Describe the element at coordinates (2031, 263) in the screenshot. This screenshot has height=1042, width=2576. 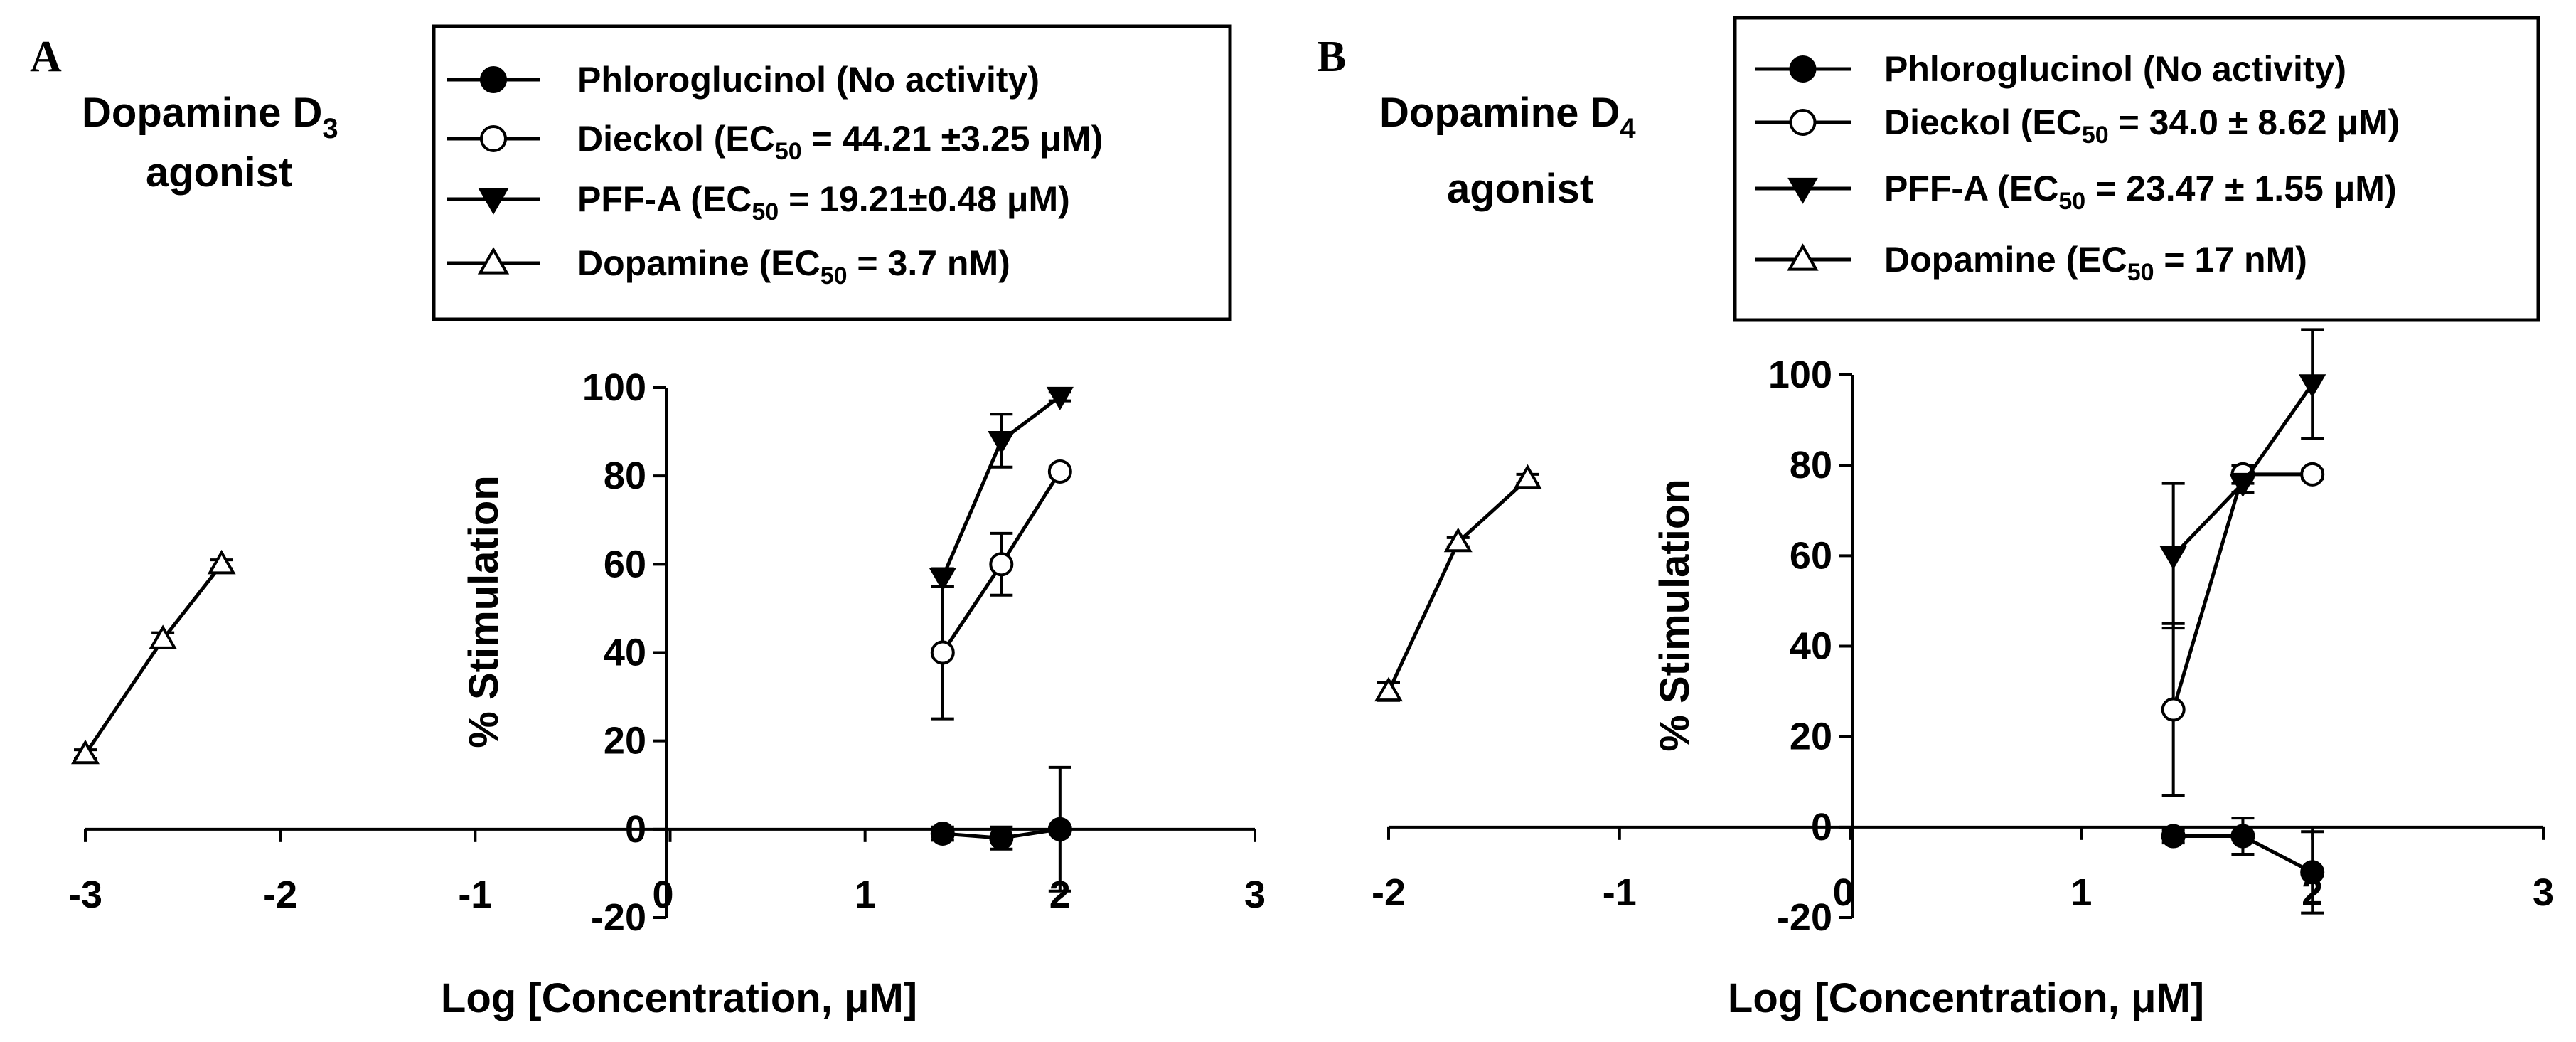
I see `legend-item: Dopamine (EC50 = 17 nM)` at that location.